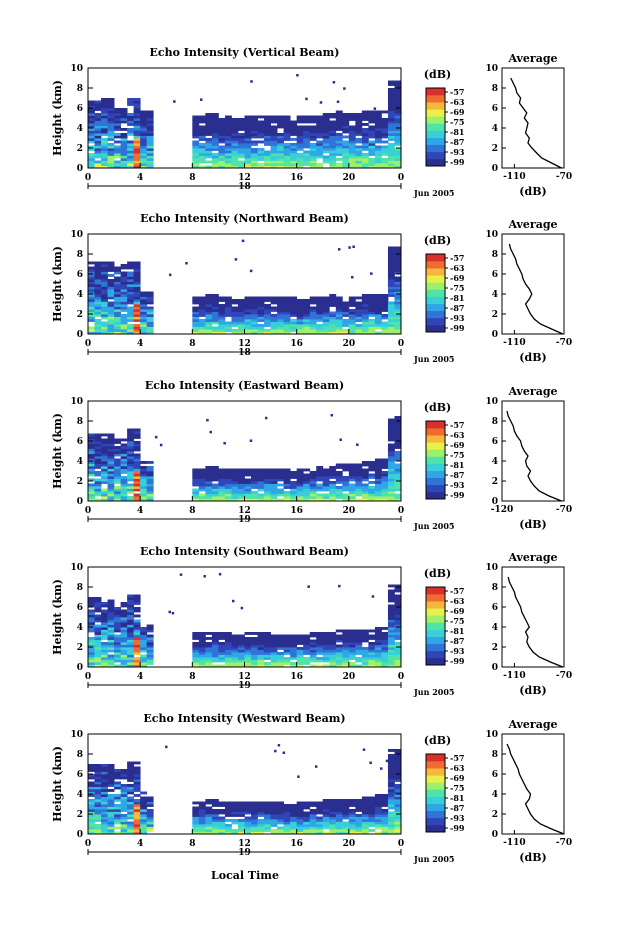  I want to click on y-tick-label: 4, so click(80, 795).